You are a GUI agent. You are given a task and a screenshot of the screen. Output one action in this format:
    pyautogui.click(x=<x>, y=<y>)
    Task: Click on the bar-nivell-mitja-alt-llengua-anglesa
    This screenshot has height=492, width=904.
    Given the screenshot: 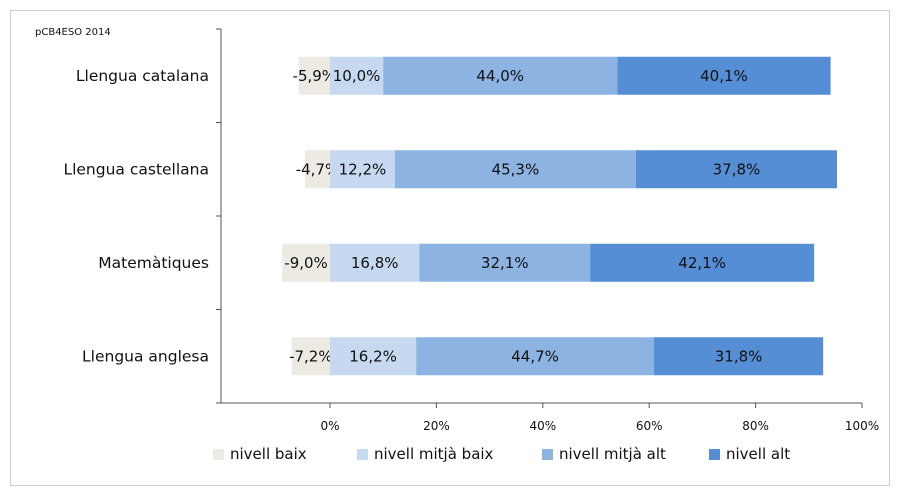 What is the action you would take?
    pyautogui.click(x=535, y=356)
    